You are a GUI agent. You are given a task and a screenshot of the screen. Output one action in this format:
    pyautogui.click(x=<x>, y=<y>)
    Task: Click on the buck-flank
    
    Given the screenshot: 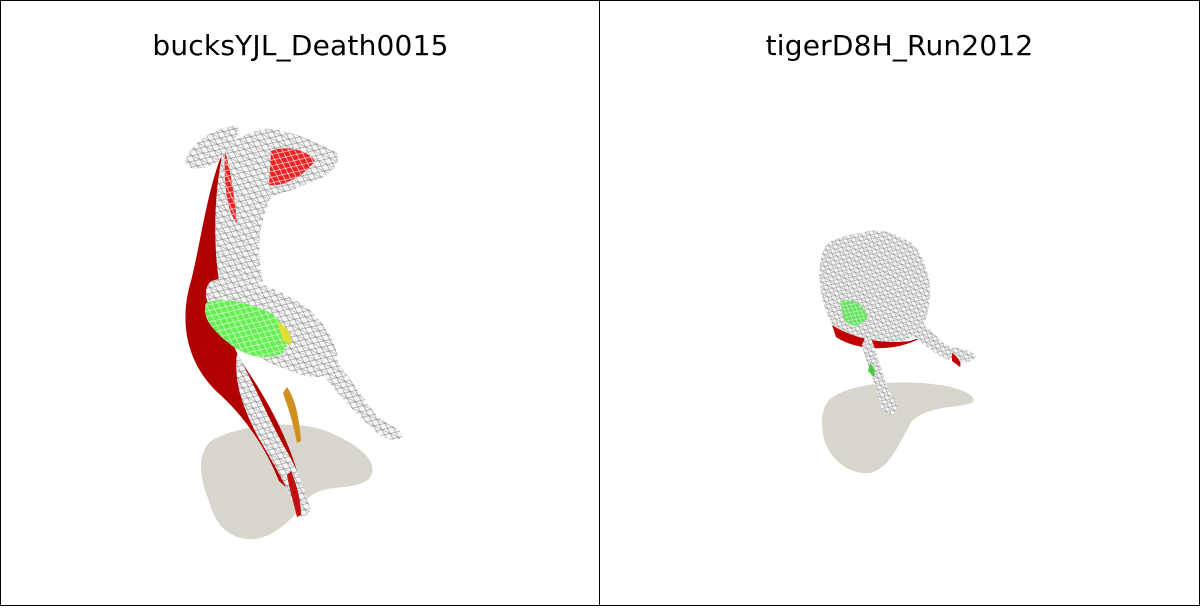 What is the action you would take?
    pyautogui.click(x=243, y=326)
    